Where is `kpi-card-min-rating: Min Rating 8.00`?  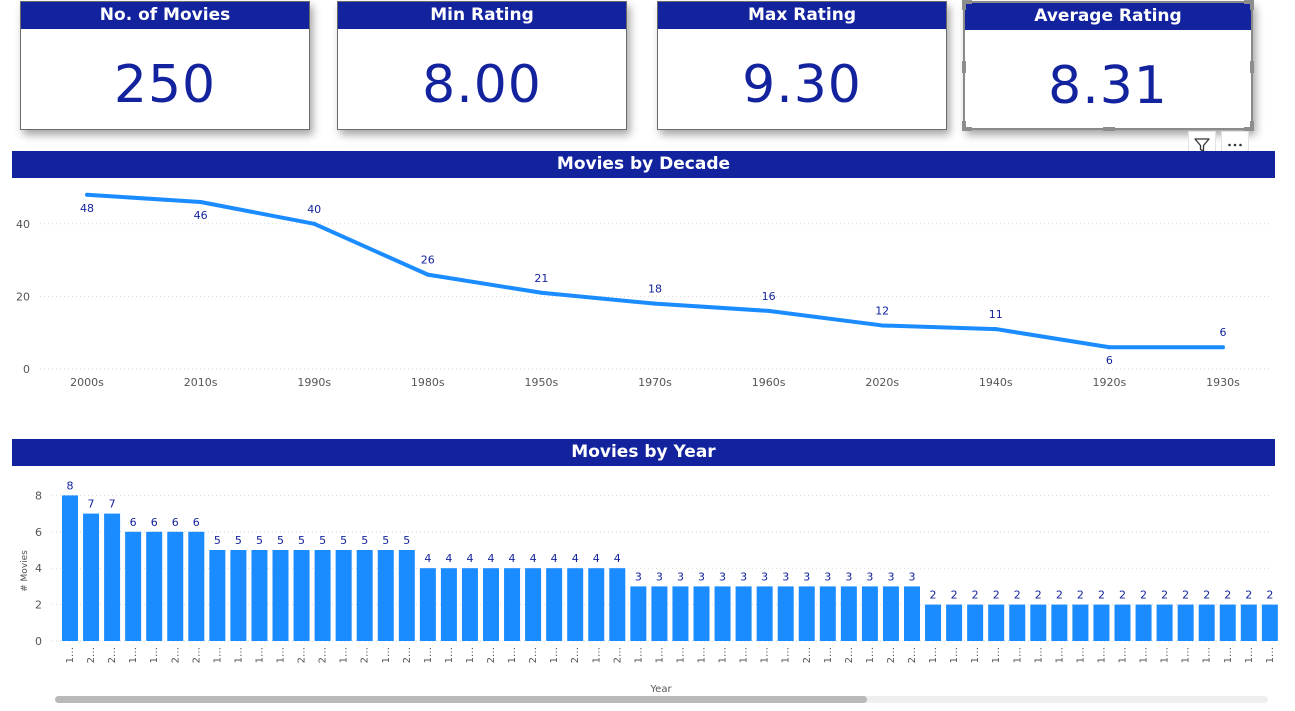 kpi-card-min-rating: Min Rating 8.00 is located at coordinates (482, 65).